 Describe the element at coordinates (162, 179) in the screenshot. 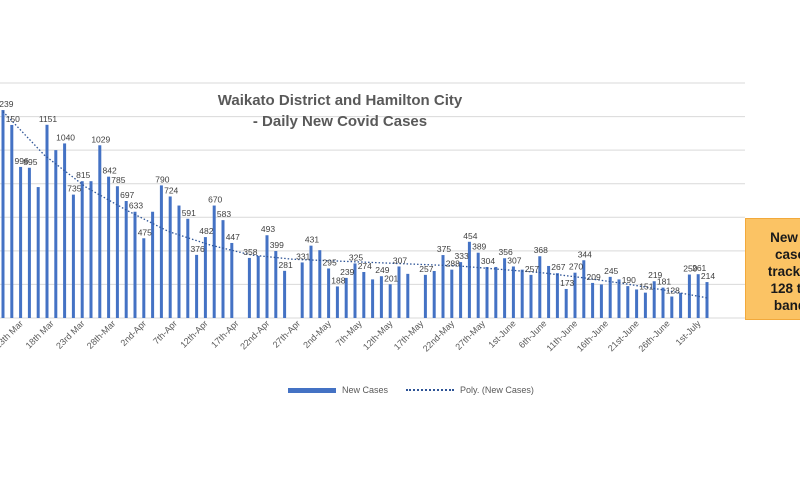

I see `data-label: 790` at that location.